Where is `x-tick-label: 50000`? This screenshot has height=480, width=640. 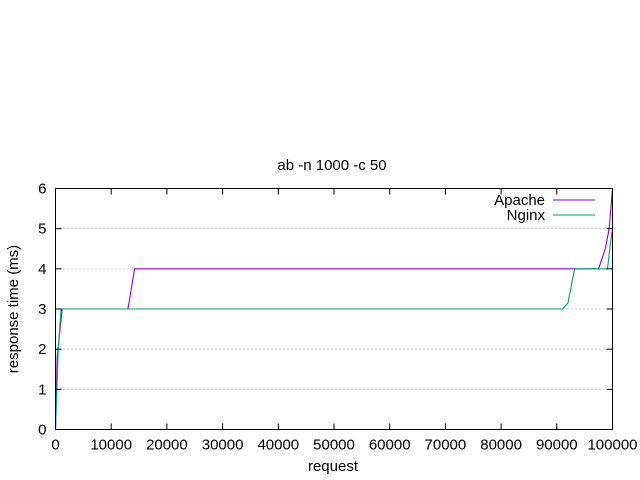
x-tick-label: 50000 is located at coordinates (334, 445).